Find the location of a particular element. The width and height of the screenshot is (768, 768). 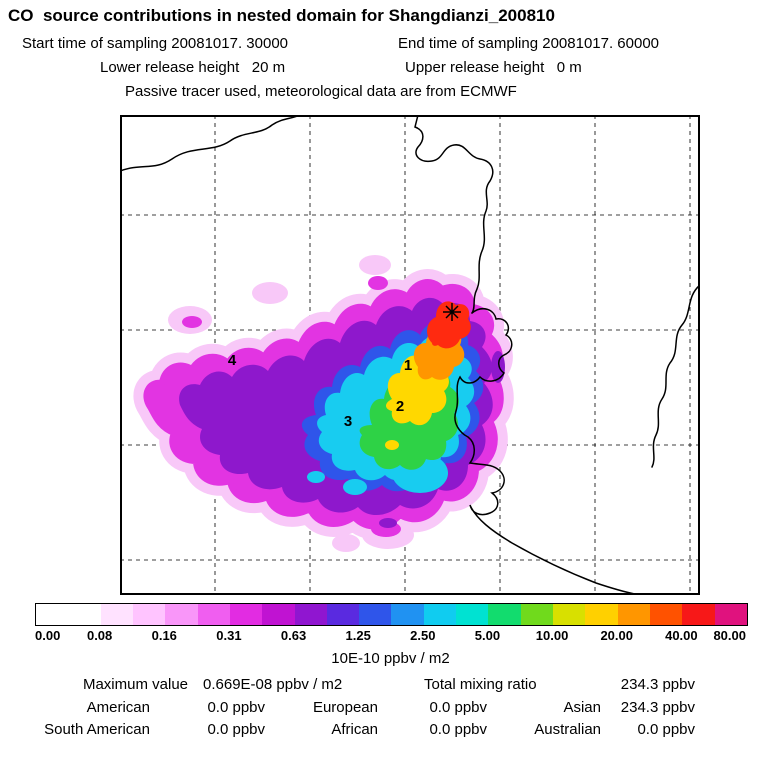

colorbar-tick-label: 10.00 is located at coordinates (552, 635).